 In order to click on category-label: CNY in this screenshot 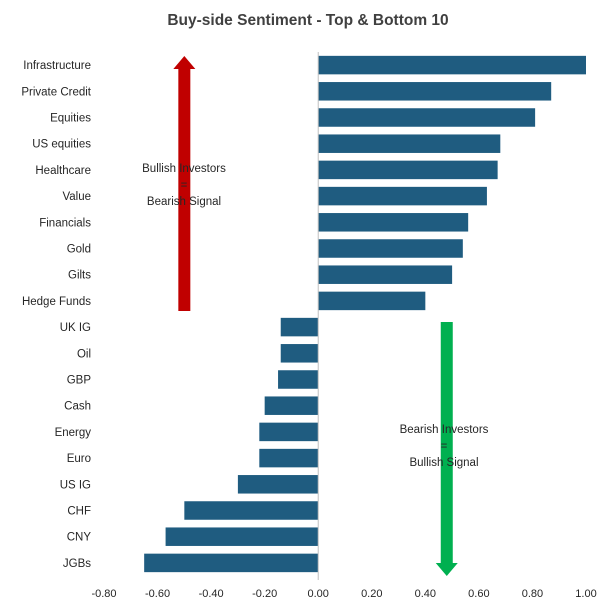, I will do `click(79, 538)`.